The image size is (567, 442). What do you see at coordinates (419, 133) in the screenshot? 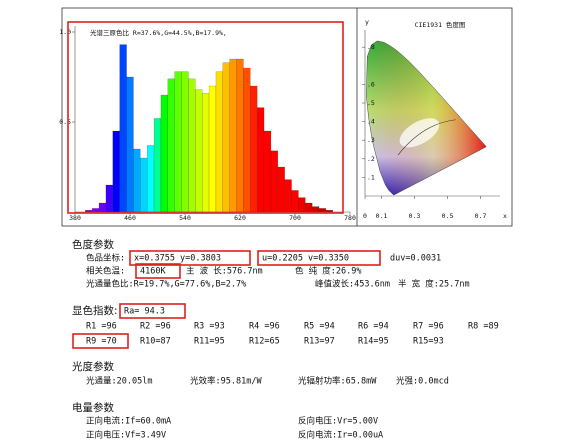
I see `white-region` at bounding box center [419, 133].